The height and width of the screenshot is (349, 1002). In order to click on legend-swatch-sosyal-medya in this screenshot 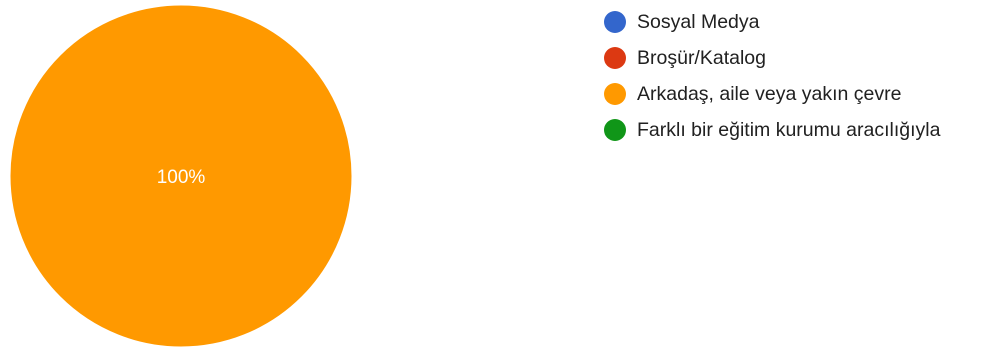, I will do `click(615, 22)`.